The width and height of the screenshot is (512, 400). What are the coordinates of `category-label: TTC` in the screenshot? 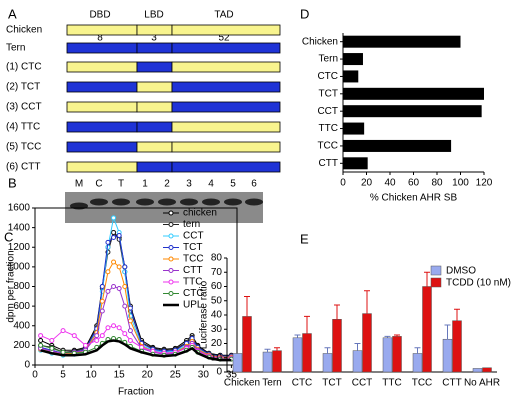 It's located at (328, 128).